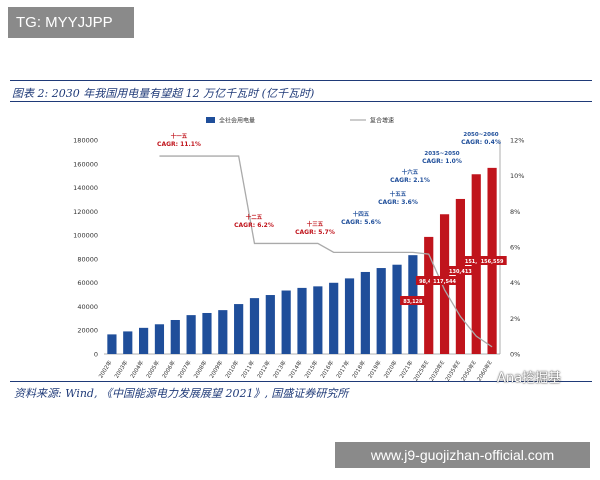  I want to click on legend-bar-swatch, so click(210, 120).